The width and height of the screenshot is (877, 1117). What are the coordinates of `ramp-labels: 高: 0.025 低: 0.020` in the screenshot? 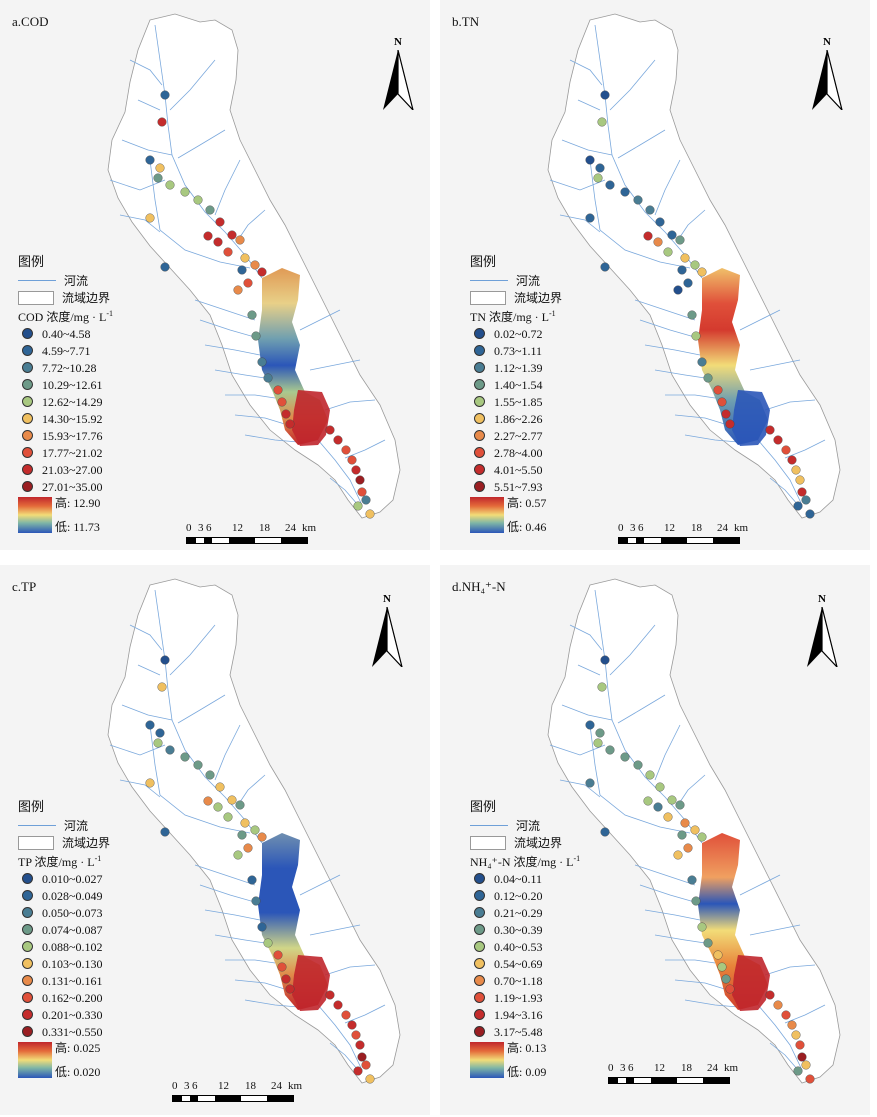 It's located at (77, 1060).